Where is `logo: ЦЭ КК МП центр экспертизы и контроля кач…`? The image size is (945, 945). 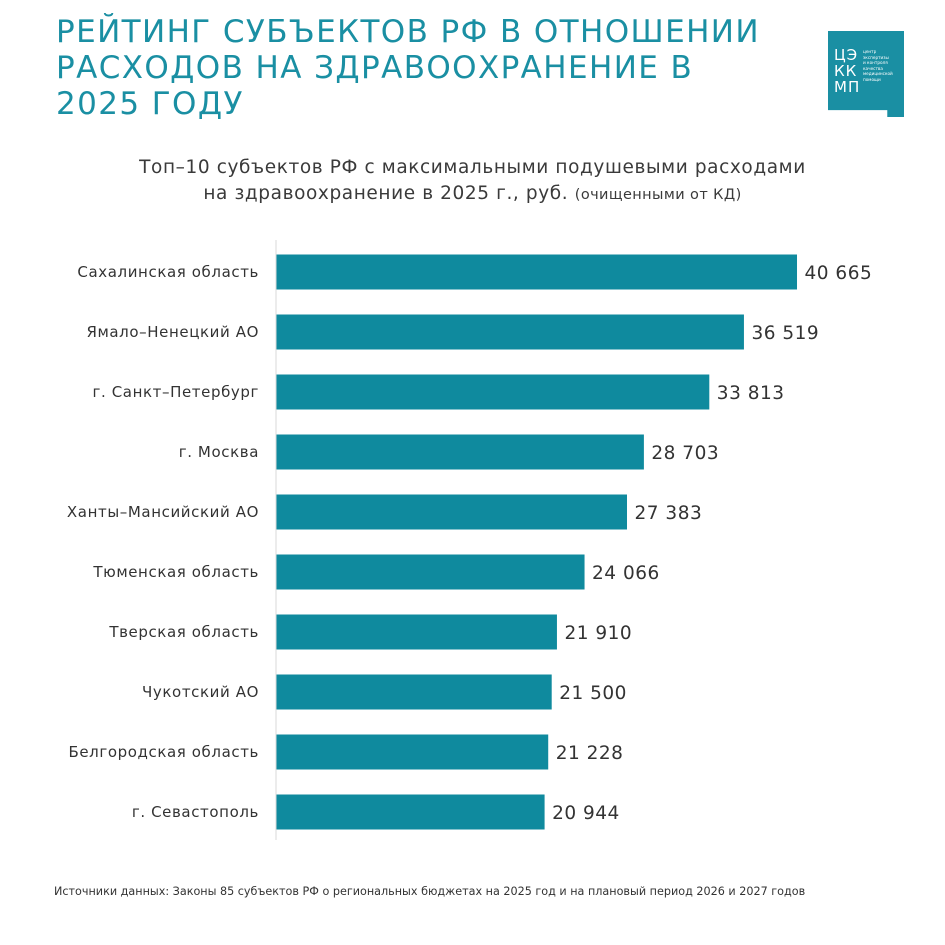 logo: ЦЭ КК МП центр экспертизы и контроля кач… is located at coordinates (866, 74).